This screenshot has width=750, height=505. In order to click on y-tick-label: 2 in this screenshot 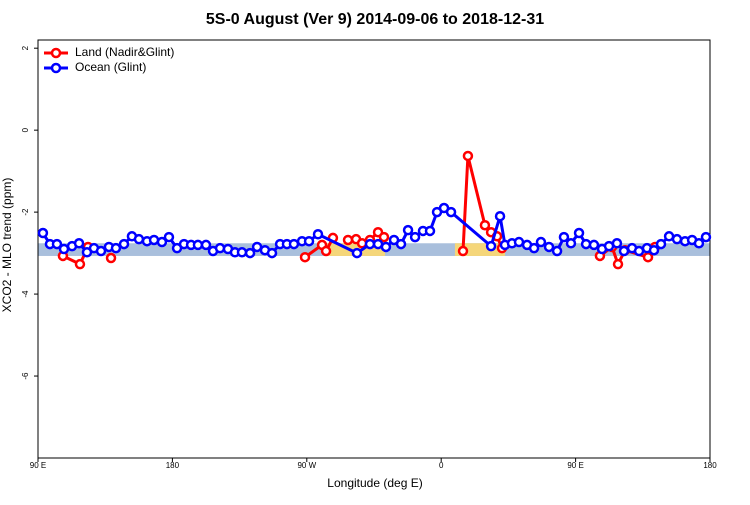, I will do `click(25, 47)`.